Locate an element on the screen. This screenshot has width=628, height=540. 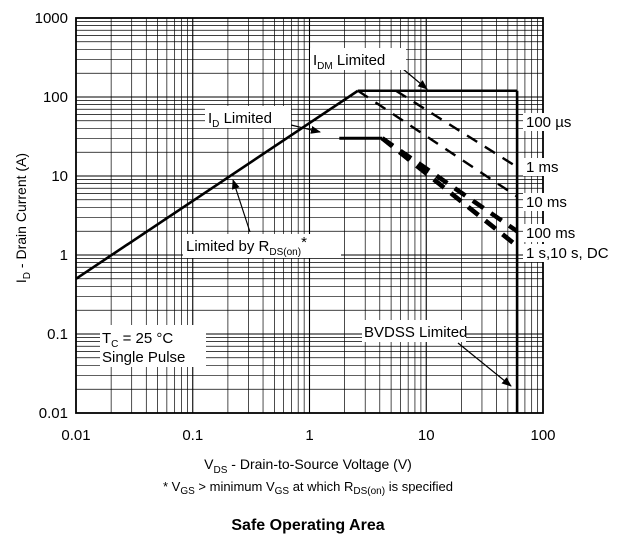
id-arrow is located at coordinates (305, 129).